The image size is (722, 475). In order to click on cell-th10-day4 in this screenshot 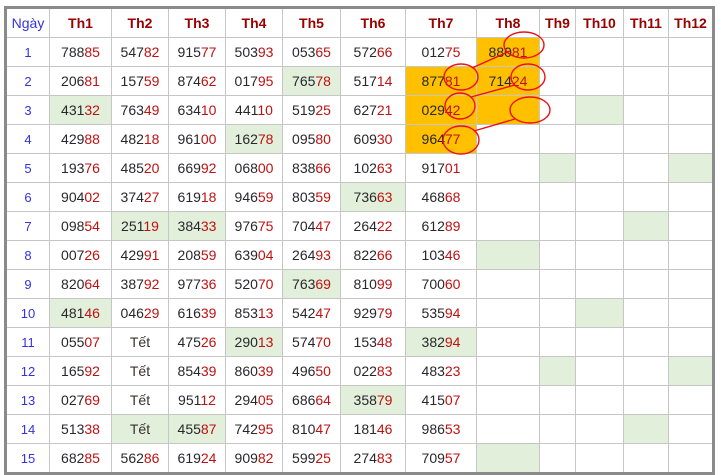, I will do `click(599, 139)`.